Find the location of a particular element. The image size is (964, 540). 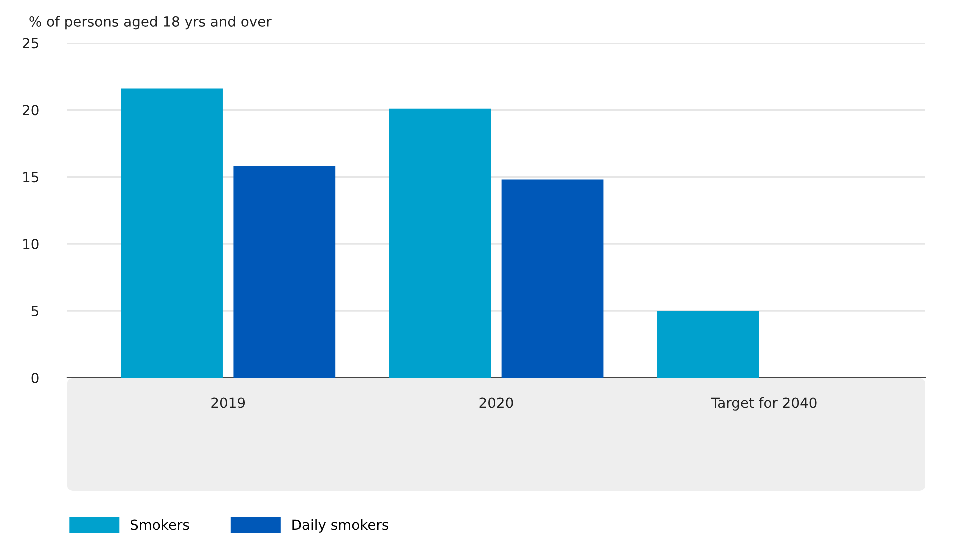

y-tick-label: 5 is located at coordinates (35, 311).